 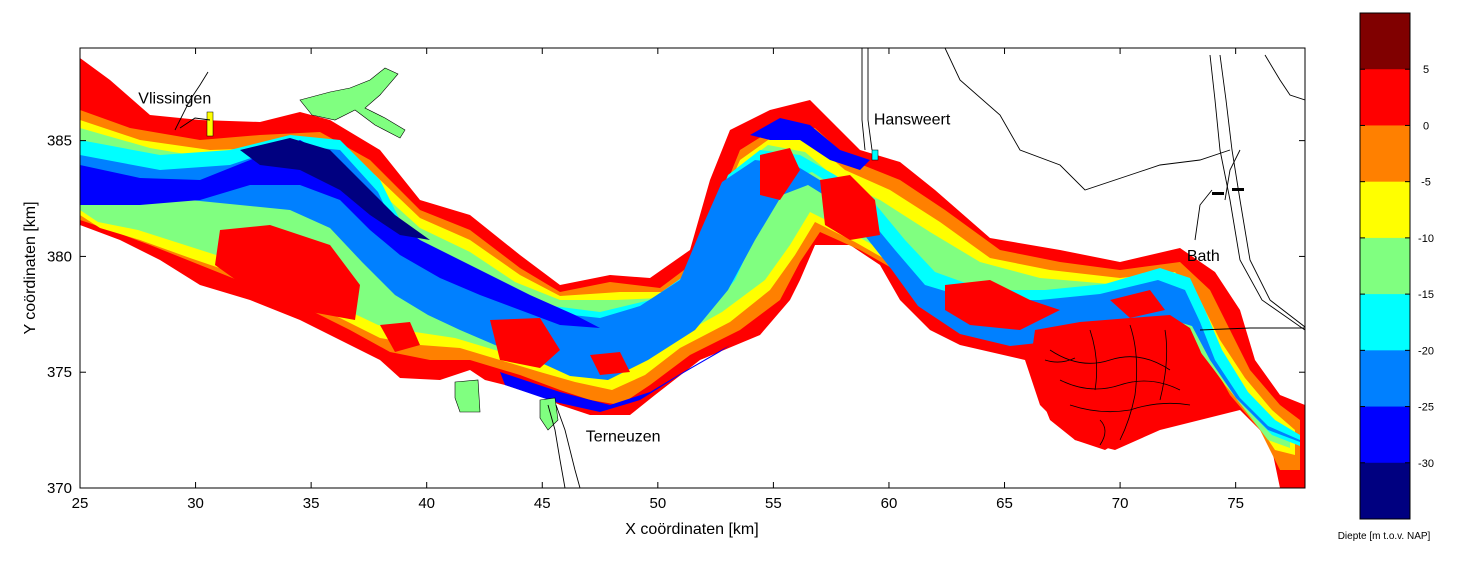 I want to click on colorbar-tick-label: -5, so click(x=1426, y=183).